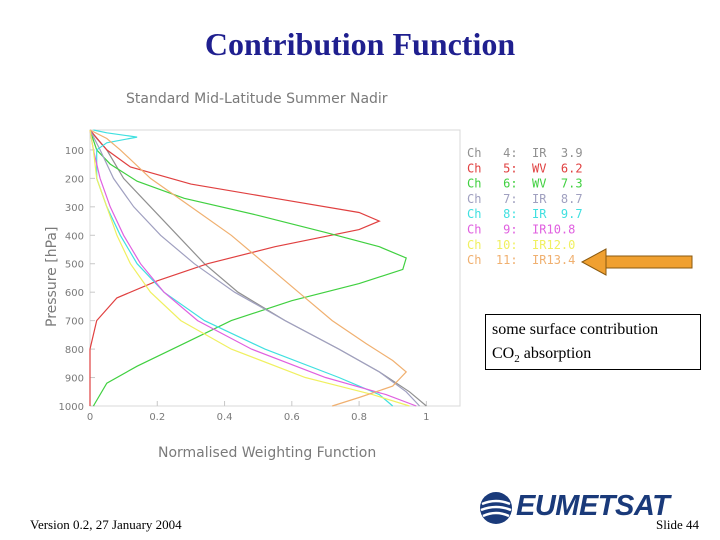 The height and width of the screenshot is (540, 720). Describe the element at coordinates (71, 407) in the screenshot. I see `y-tick-label: 1000` at that location.